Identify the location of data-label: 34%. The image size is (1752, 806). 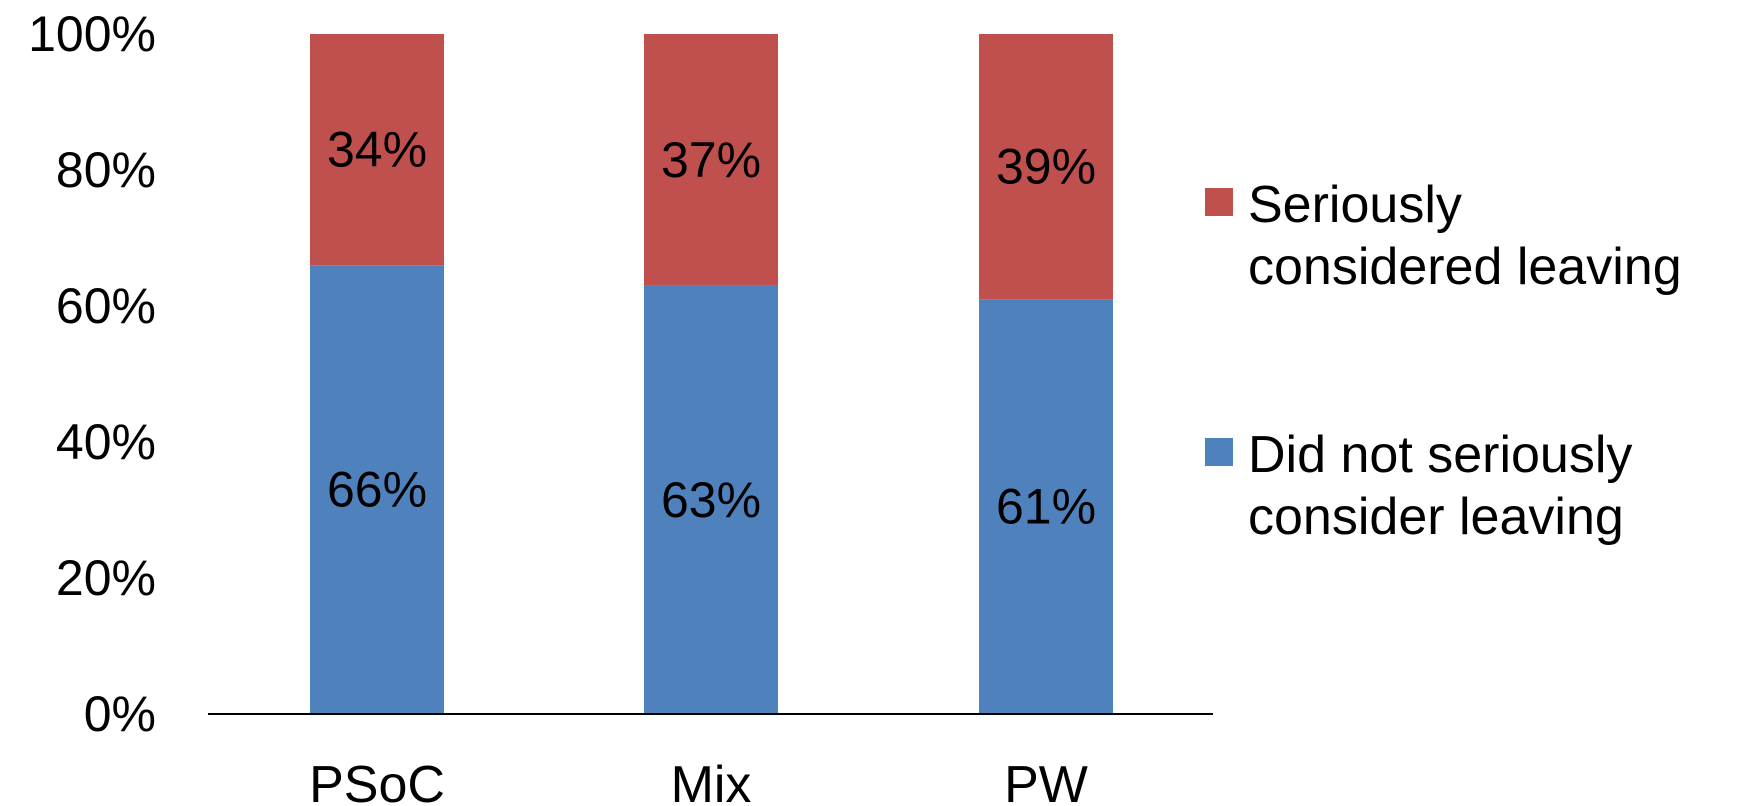
(377, 150).